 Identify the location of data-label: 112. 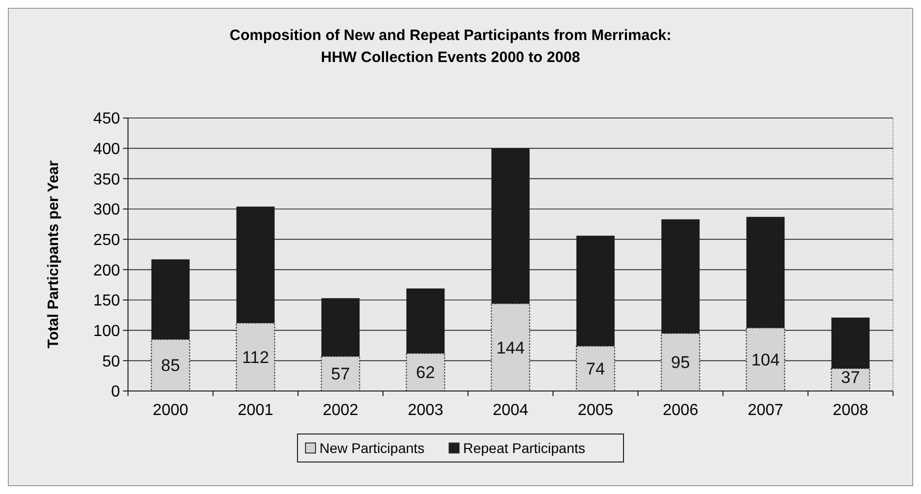
(256, 357).